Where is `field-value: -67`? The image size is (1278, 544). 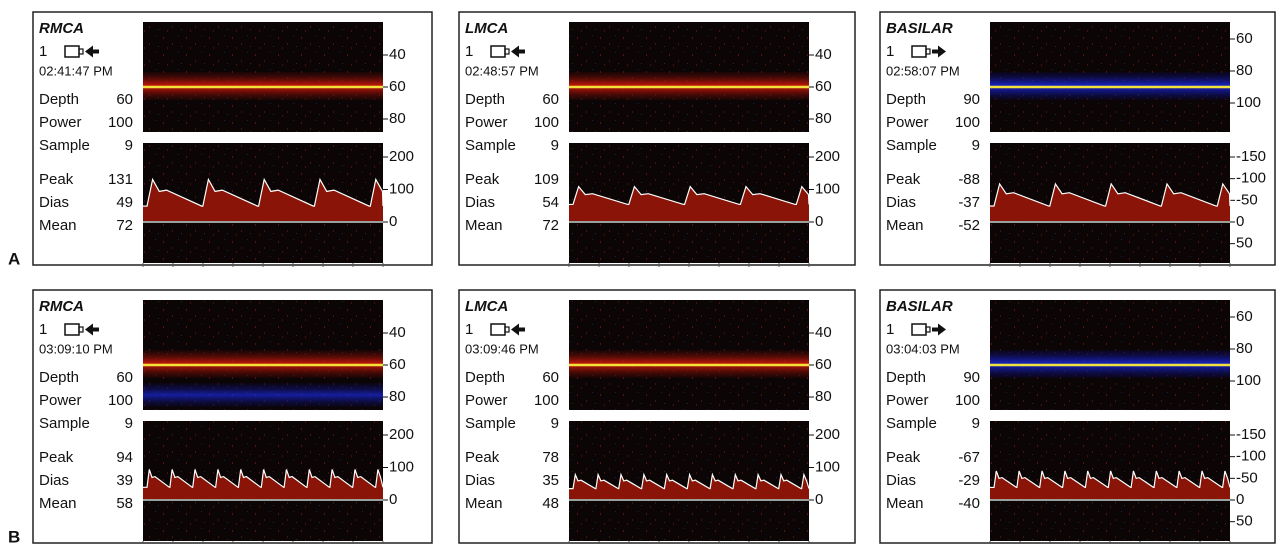
field-value: -67 is located at coordinates (969, 457).